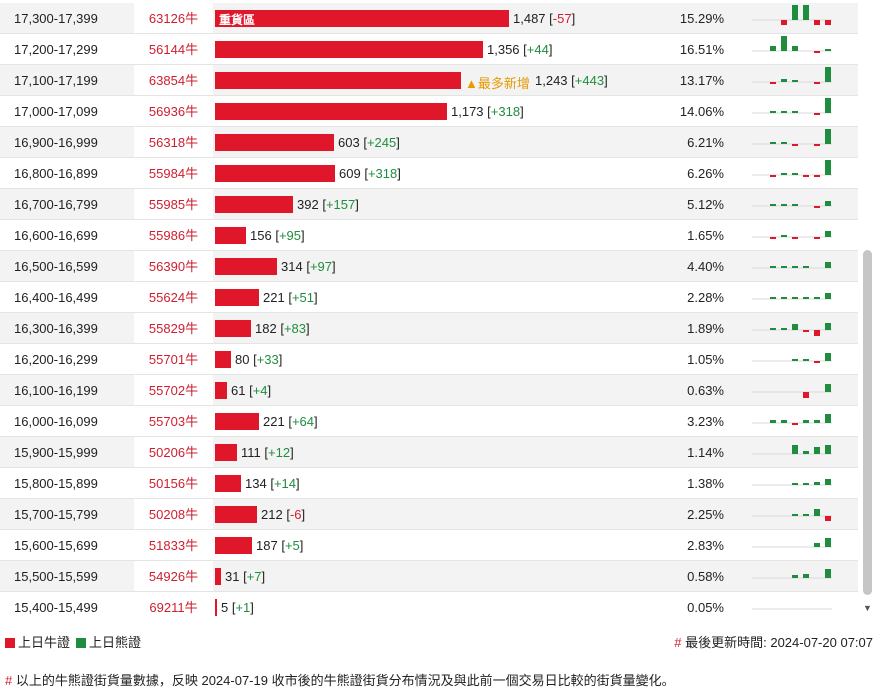  What do you see at coordinates (267, 545) in the screenshot?
I see `volume-count: 187` at bounding box center [267, 545].